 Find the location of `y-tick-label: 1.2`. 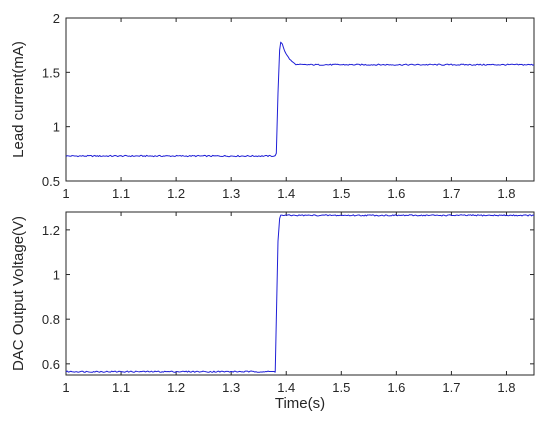

y-tick-label: 1.2 is located at coordinates (51, 230).